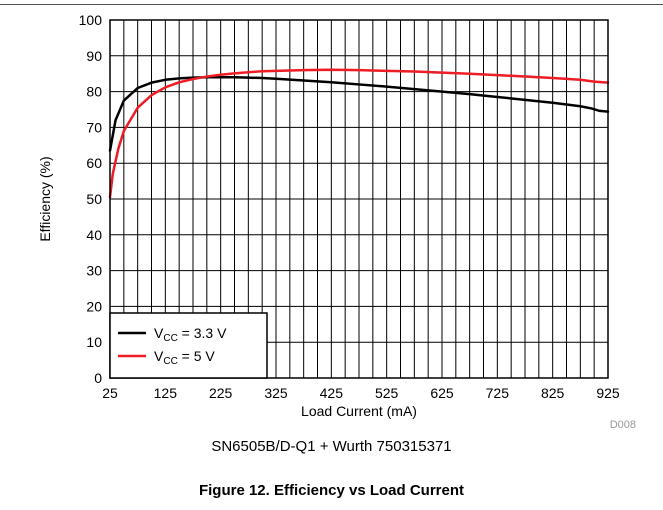 The image size is (663, 510). What do you see at coordinates (553, 393) in the screenshot?
I see `x-tick-label: 825` at bounding box center [553, 393].